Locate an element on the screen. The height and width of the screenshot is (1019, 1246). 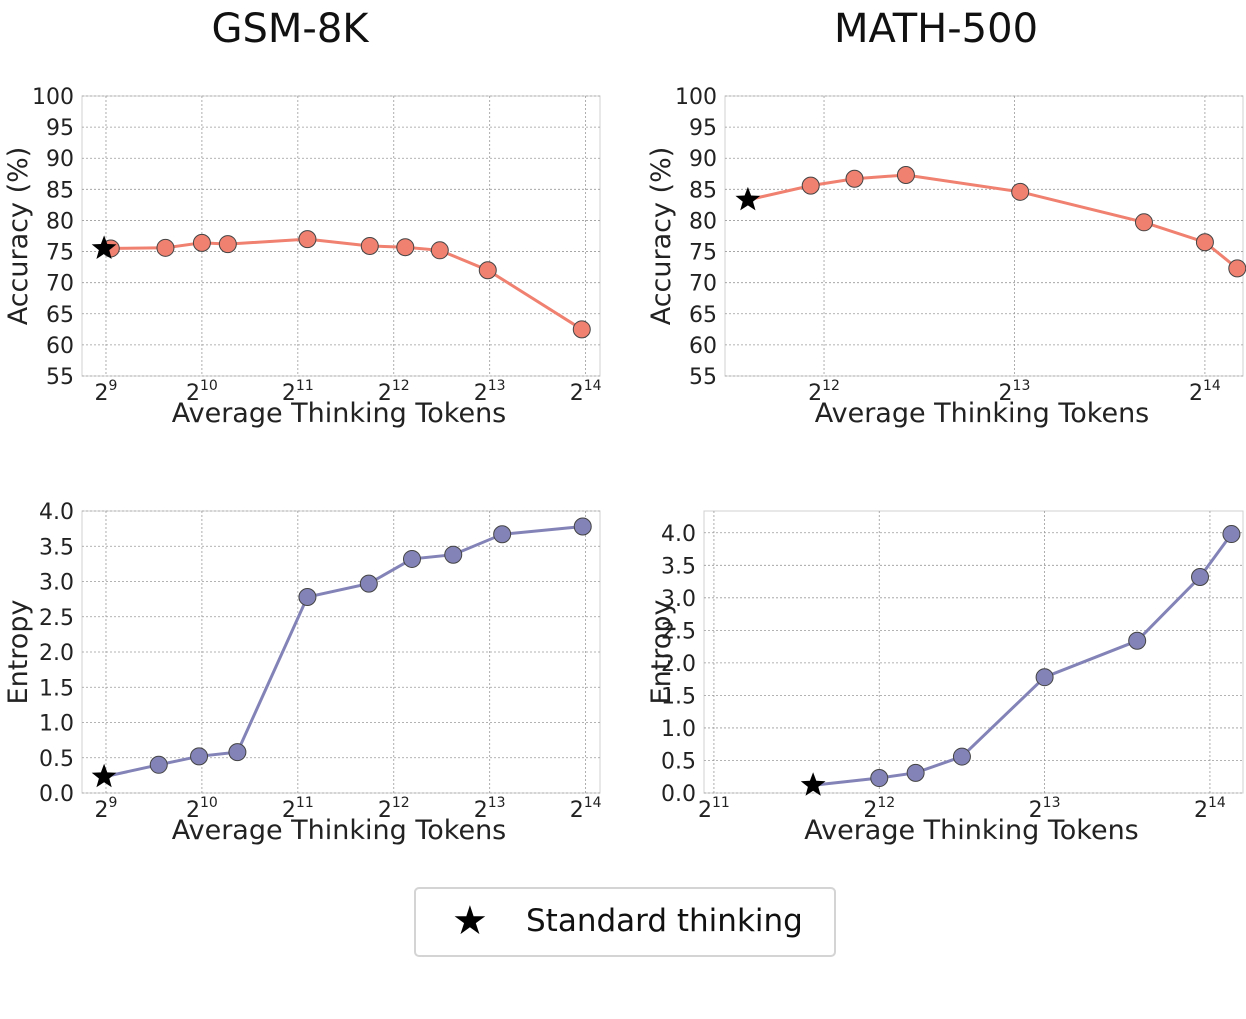
y-tick-label: 0.5 is located at coordinates (678, 761).